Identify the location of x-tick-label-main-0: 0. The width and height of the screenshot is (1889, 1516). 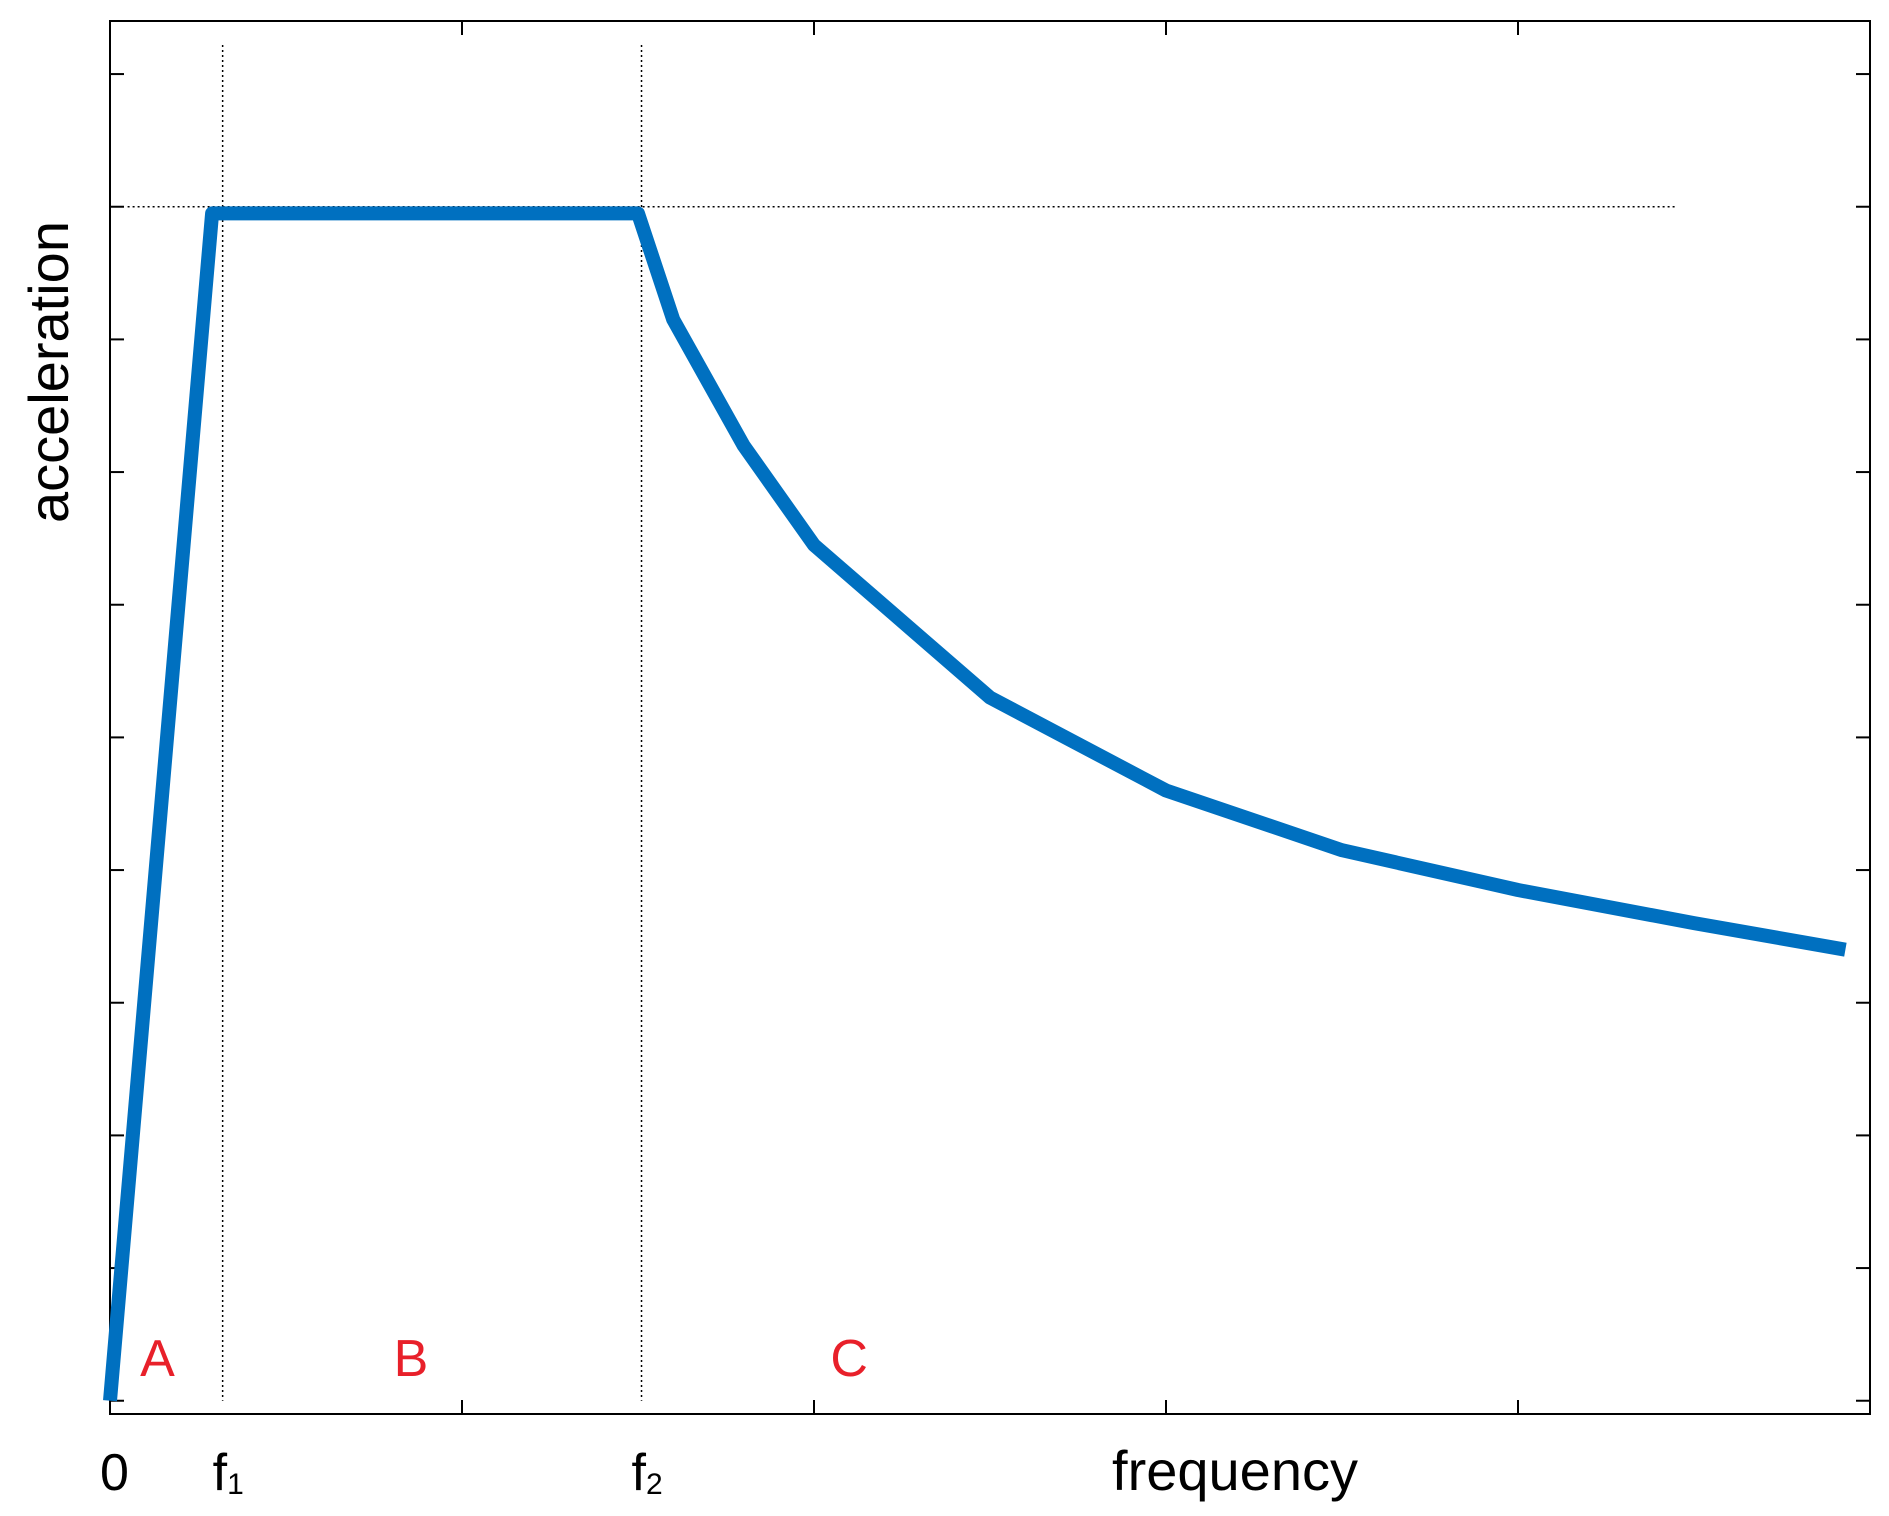
(114, 1473).